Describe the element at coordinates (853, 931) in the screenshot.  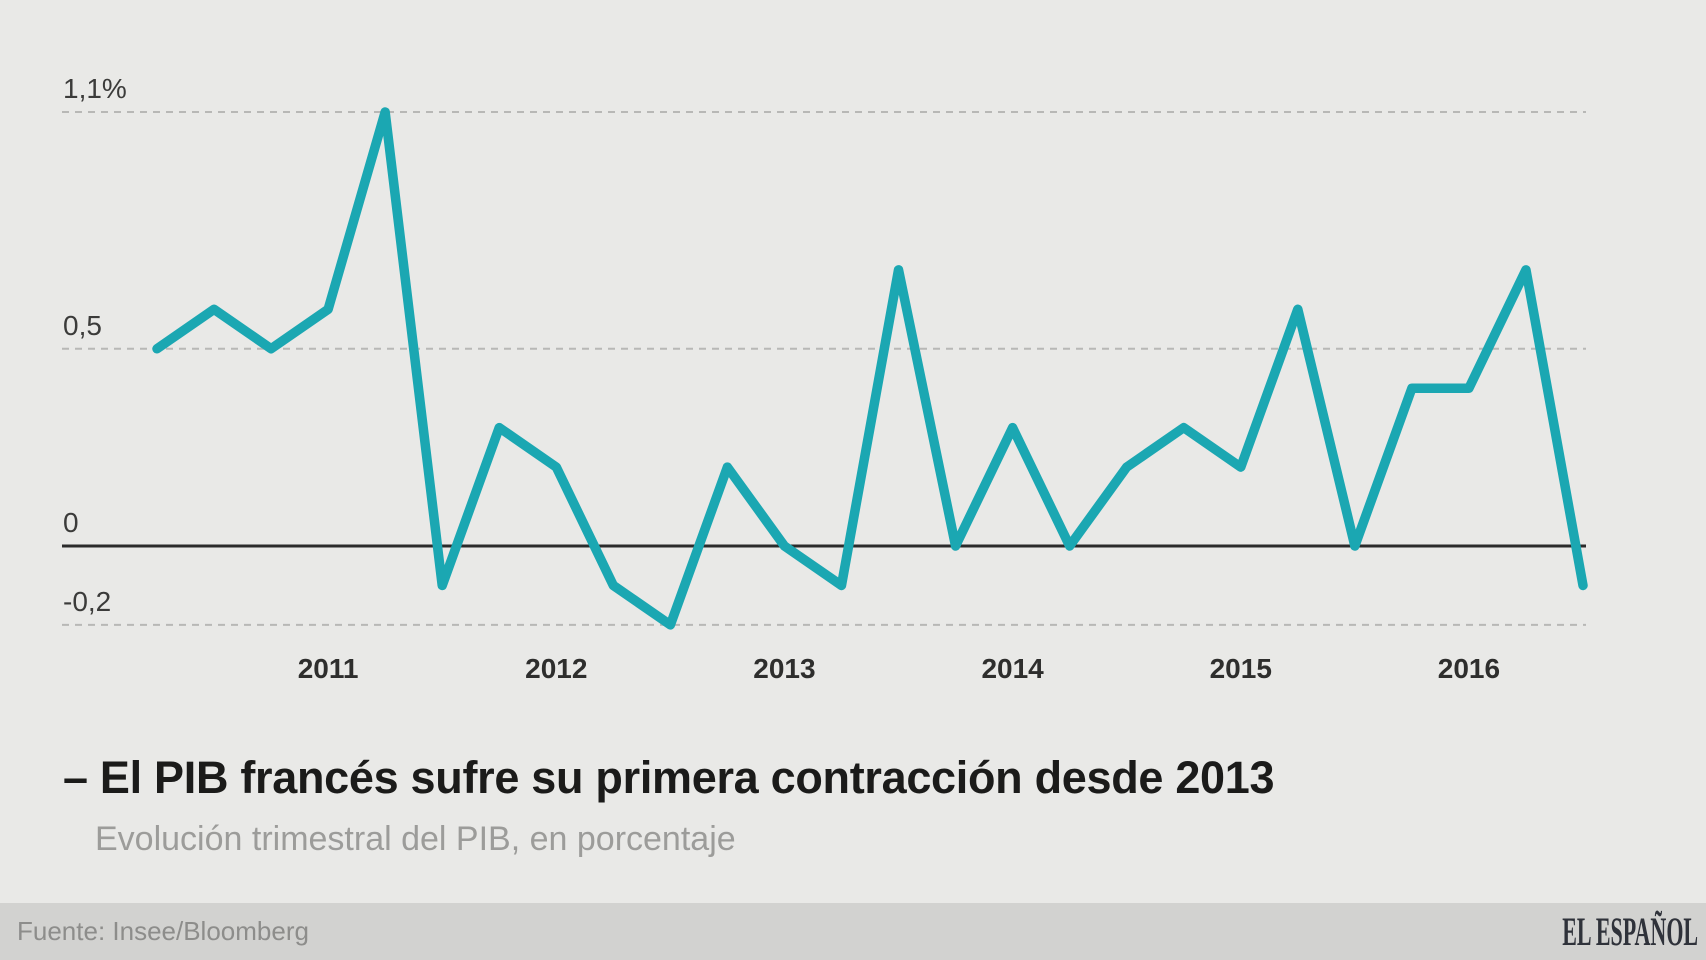
I see `footer-bar: Fuente: Insee/Bloomberg EL ESPAÑOL` at that location.